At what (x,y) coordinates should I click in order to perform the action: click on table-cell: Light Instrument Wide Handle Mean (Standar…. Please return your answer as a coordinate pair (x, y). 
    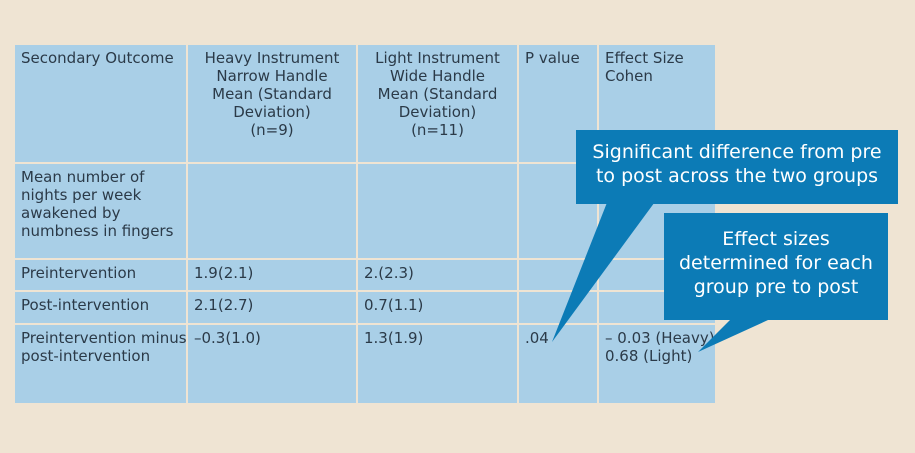
    Looking at the image, I should click on (437, 103).